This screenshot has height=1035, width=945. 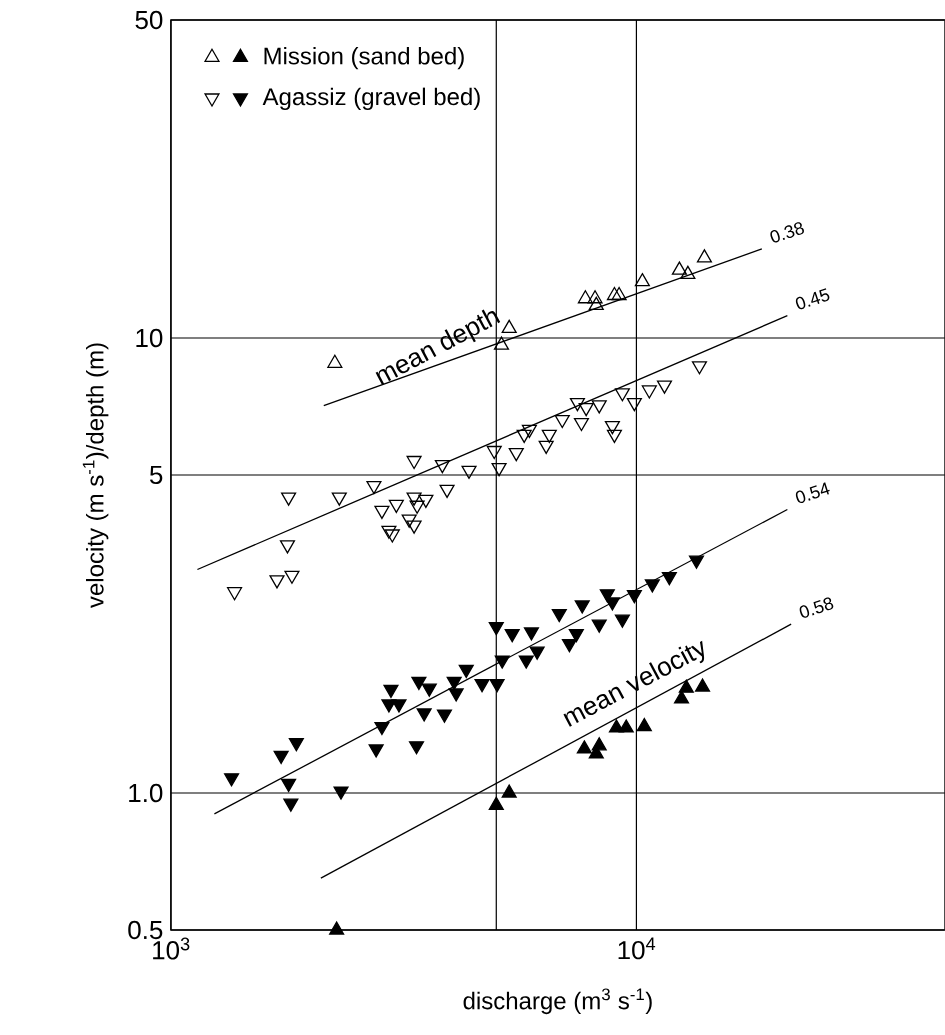 I want to click on annotation: 0.38, so click(x=787, y=232).